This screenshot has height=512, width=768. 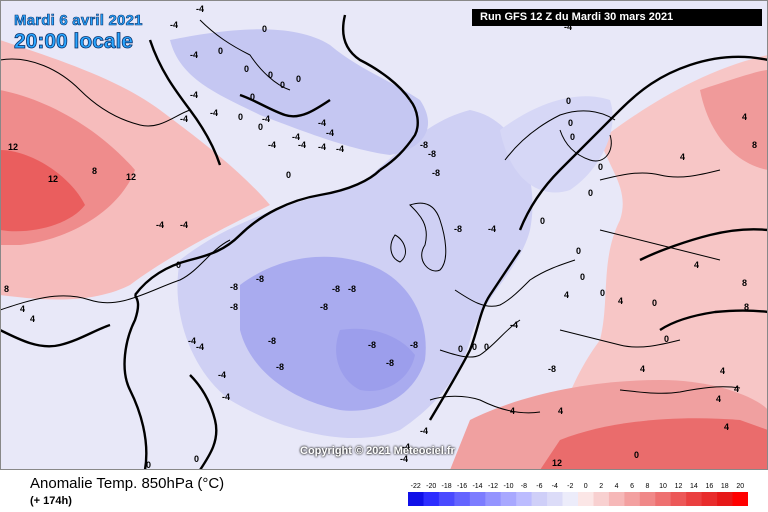 I want to click on legend-tick-label: 18, so click(x=725, y=486).